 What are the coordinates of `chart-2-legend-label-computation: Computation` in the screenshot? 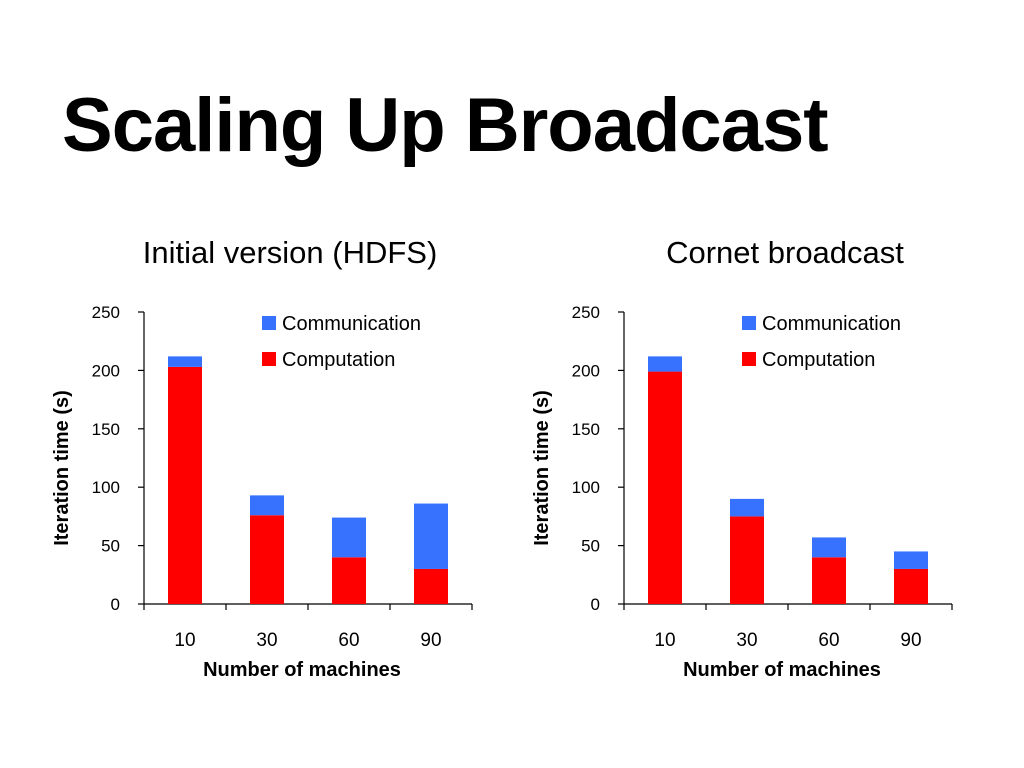 It's located at (818, 360).